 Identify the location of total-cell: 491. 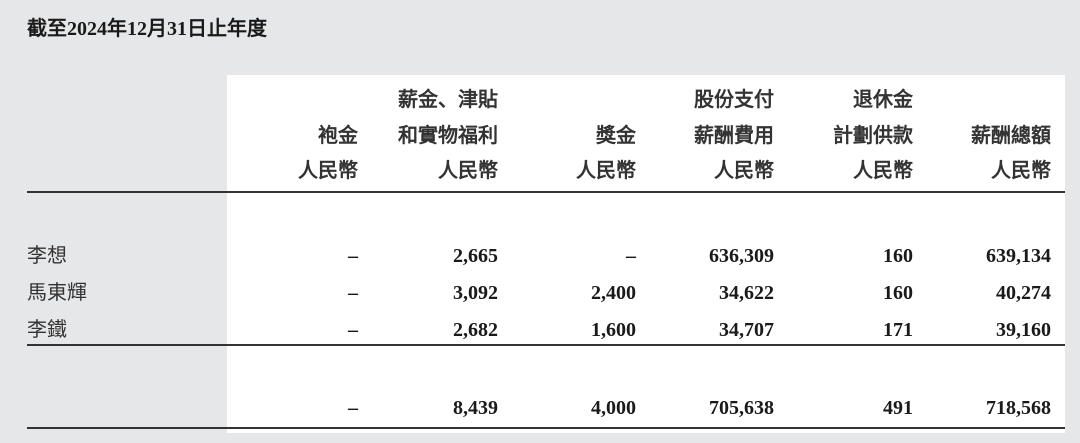
(898, 408).